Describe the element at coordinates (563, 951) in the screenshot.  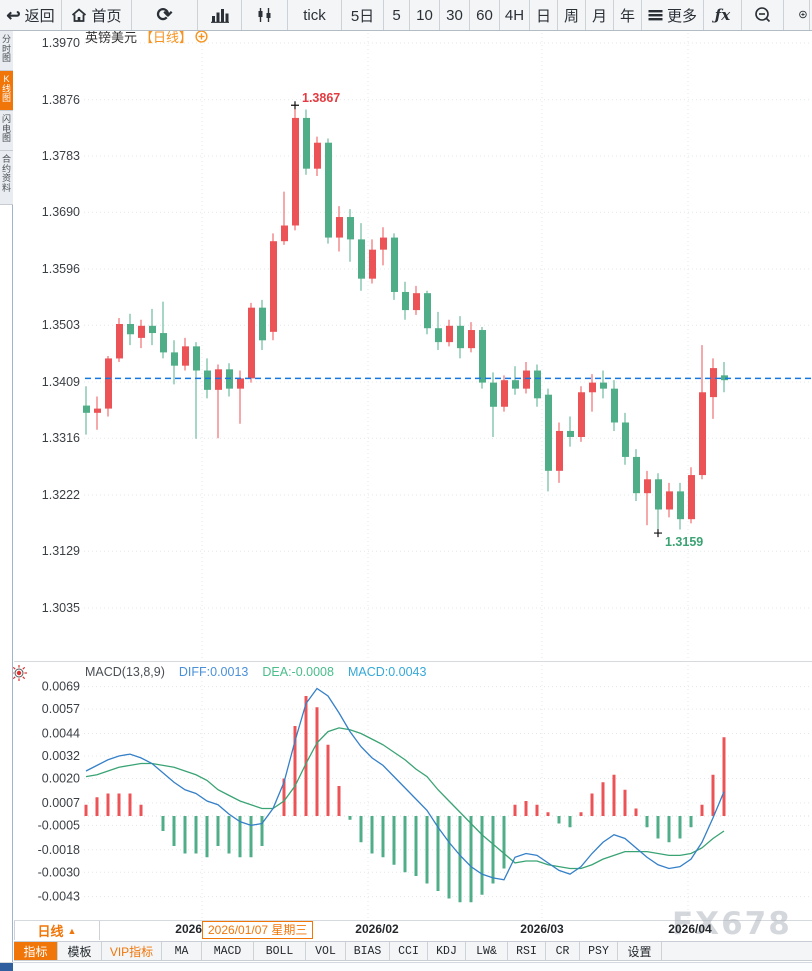
I see `indicator-cr: CR` at that location.